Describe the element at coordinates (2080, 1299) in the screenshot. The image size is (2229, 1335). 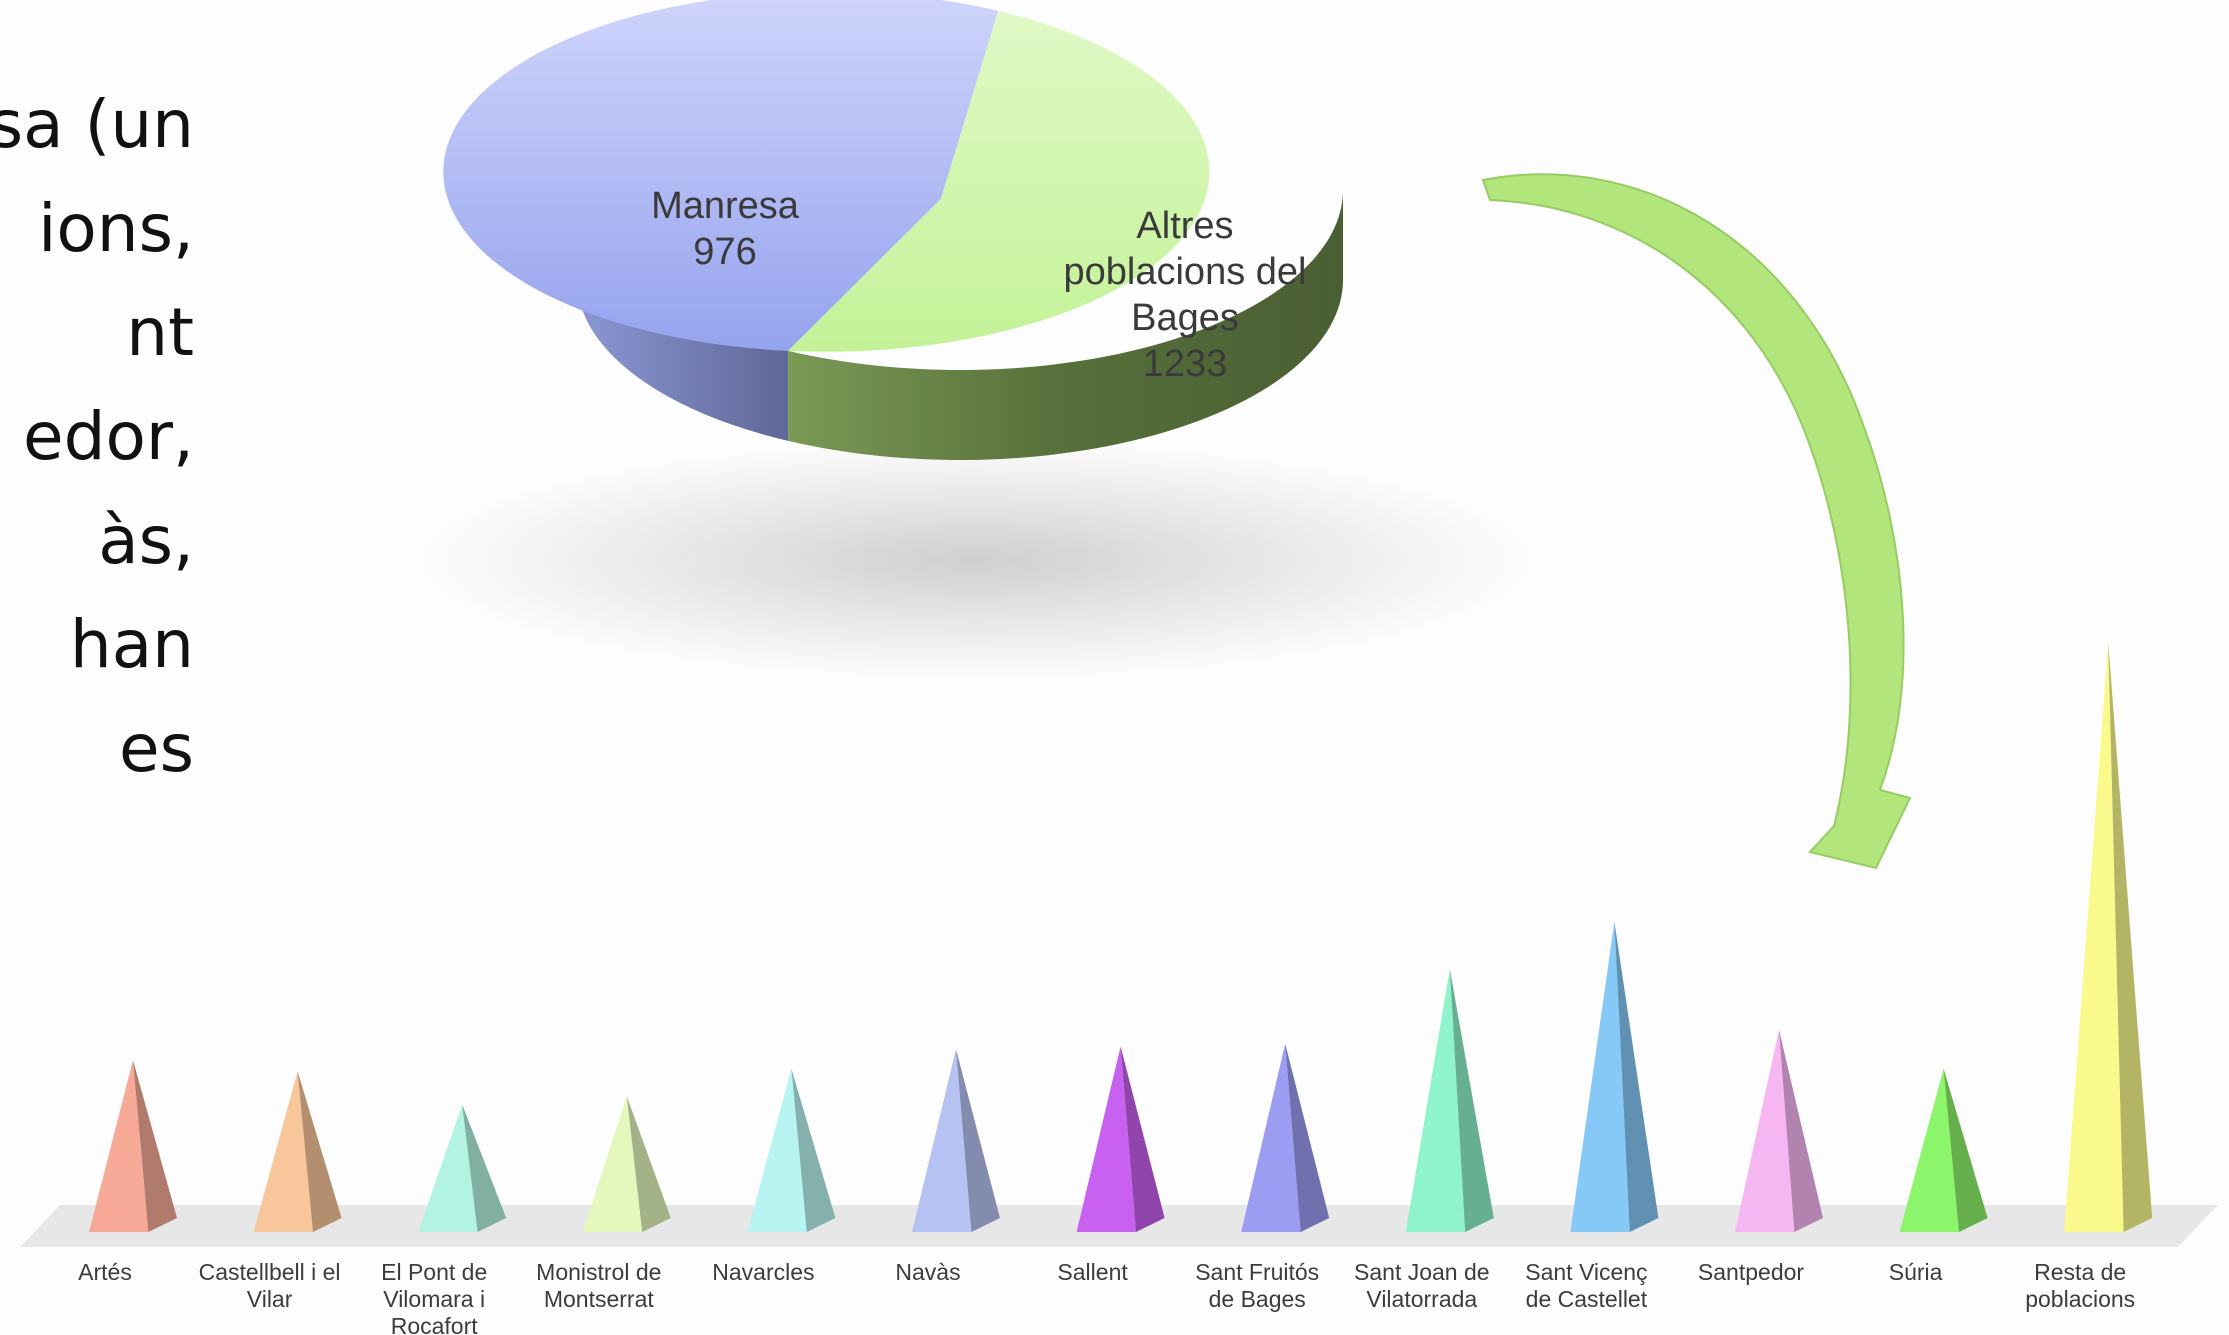
I see `category-label: poblacions` at that location.